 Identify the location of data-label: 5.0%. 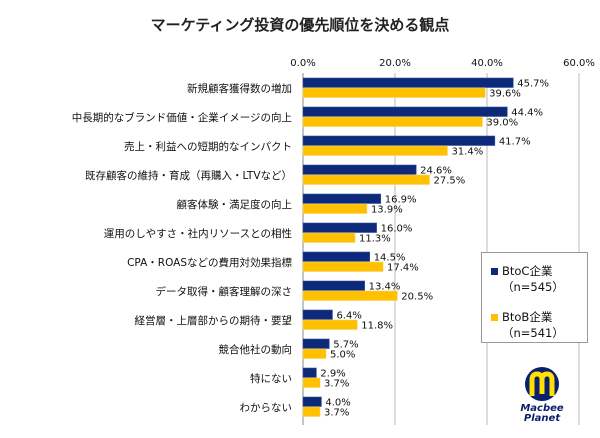
(342, 355).